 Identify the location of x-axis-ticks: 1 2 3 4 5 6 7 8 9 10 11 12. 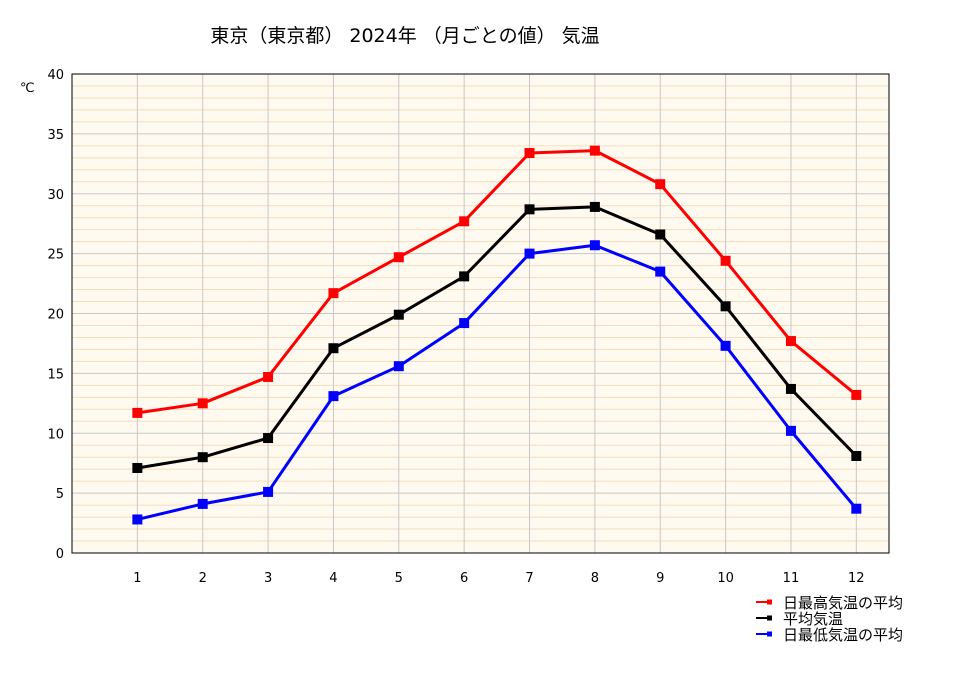
(498, 578).